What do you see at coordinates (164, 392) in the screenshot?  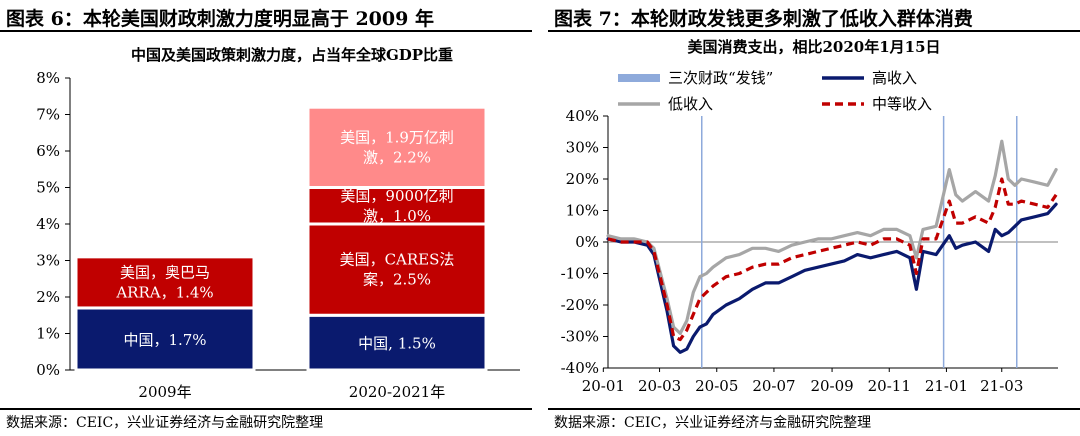 I see `x-tick-label: 2009年` at bounding box center [164, 392].